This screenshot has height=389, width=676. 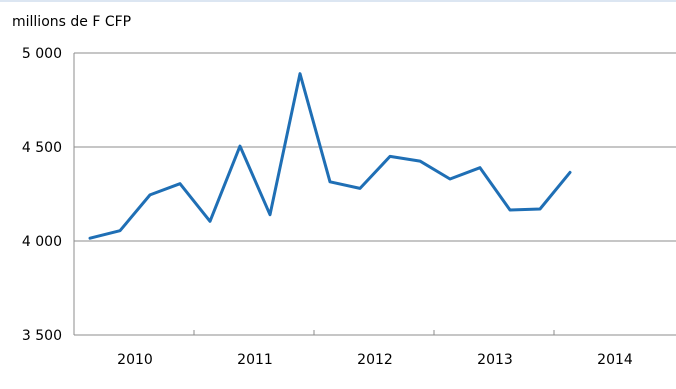 I want to click on y-tick-label: 5 000, so click(x=42, y=54).